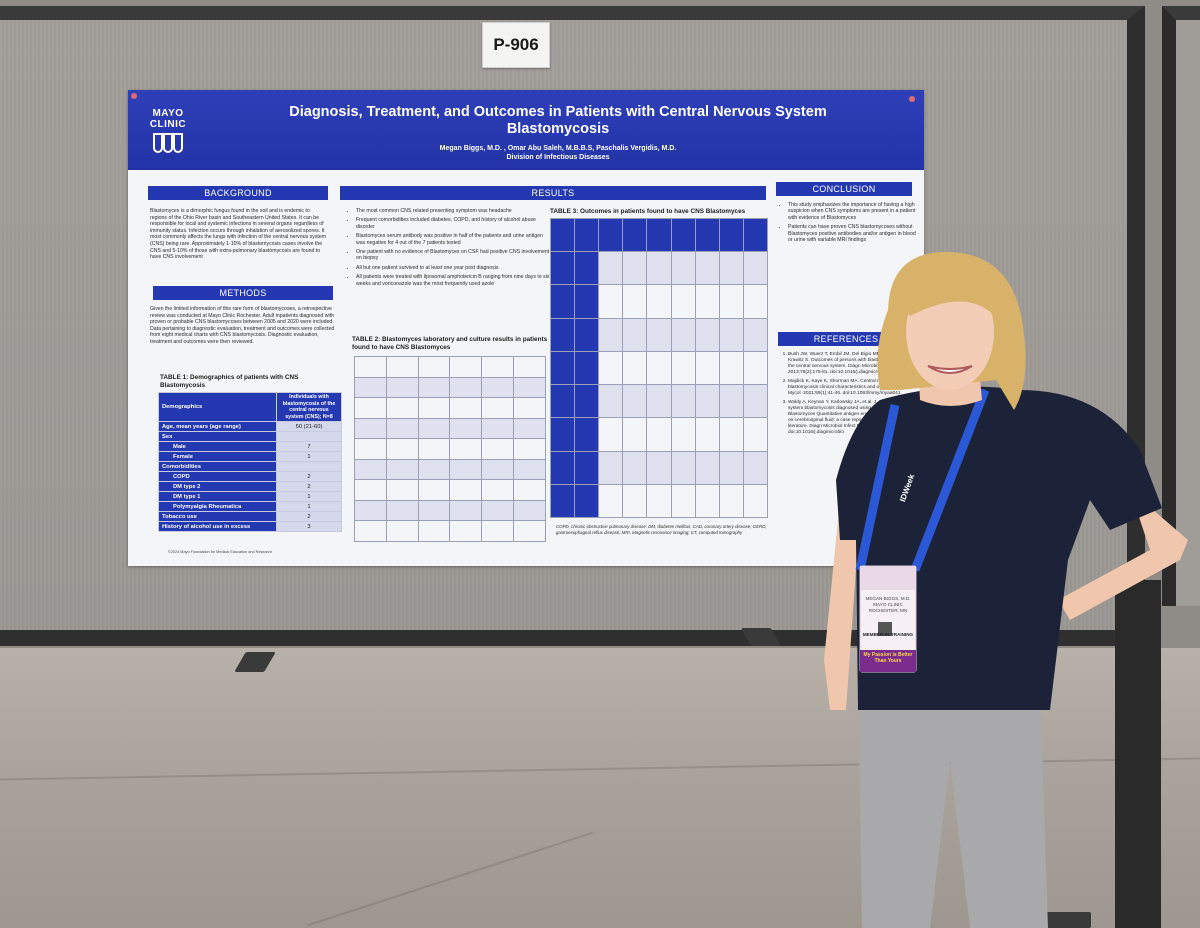 This screenshot has height=928, width=1200. Describe the element at coordinates (309, 486) in the screenshot. I see `row-value: 2` at that location.